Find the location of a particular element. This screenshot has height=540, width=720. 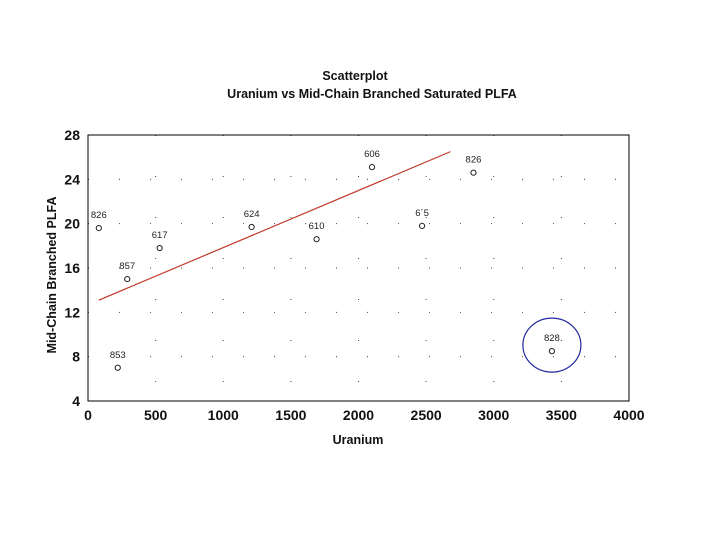

y-axis-label: Mid-Chain Branched PLFA is located at coordinates (52, 275).